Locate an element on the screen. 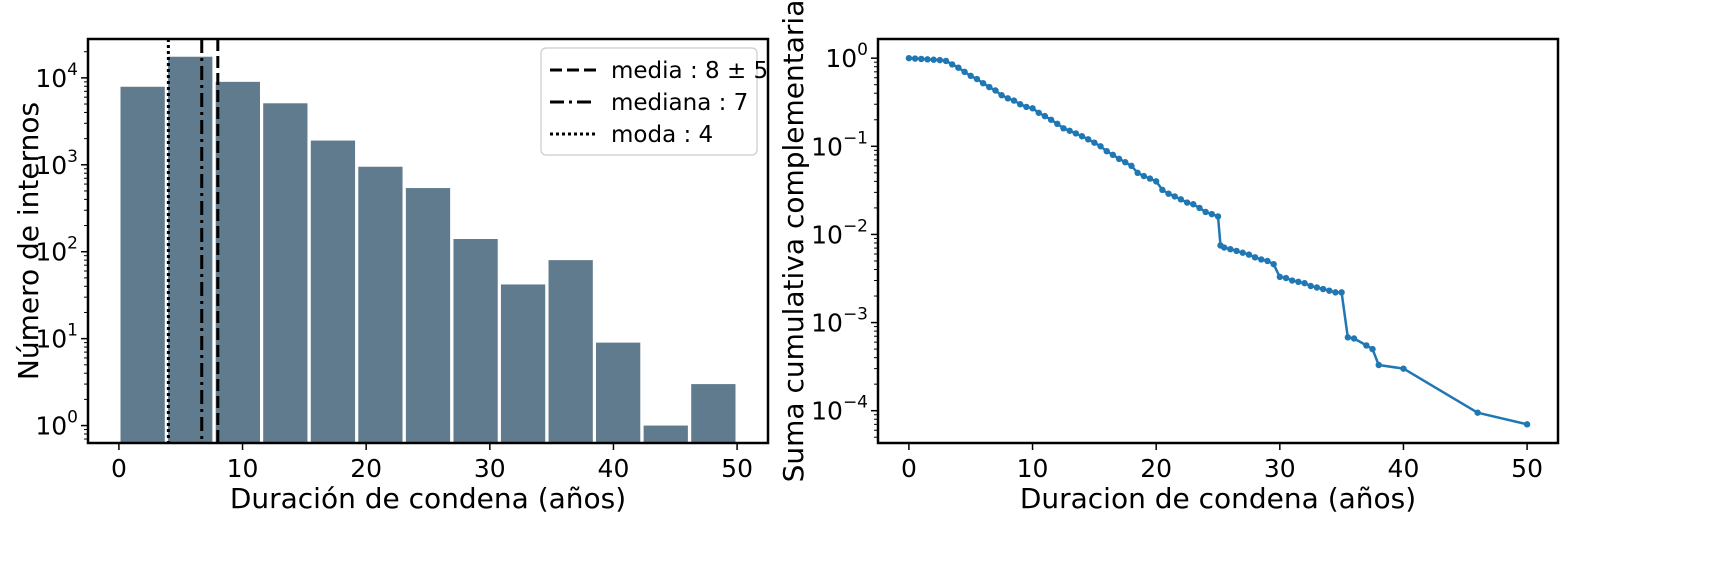  y-tick-exponent: −4 is located at coordinates (855, 403).